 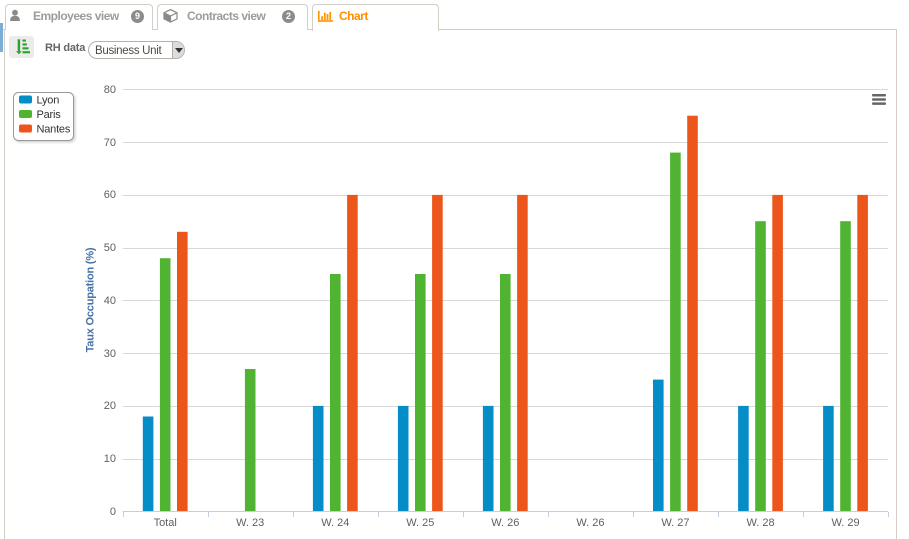 I want to click on svg-text: 10, so click(x=110, y=459).